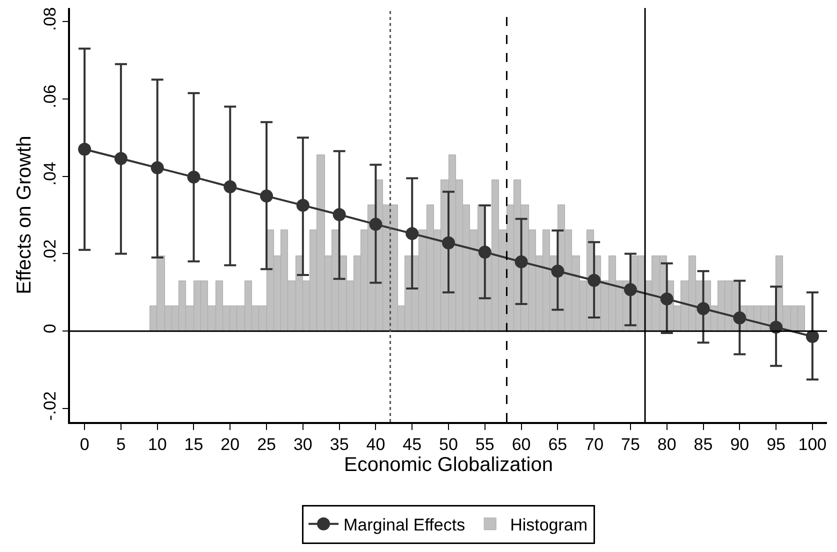  Describe the element at coordinates (24, 215) in the screenshot. I see `y-axis-title: Effects on Growth` at that location.